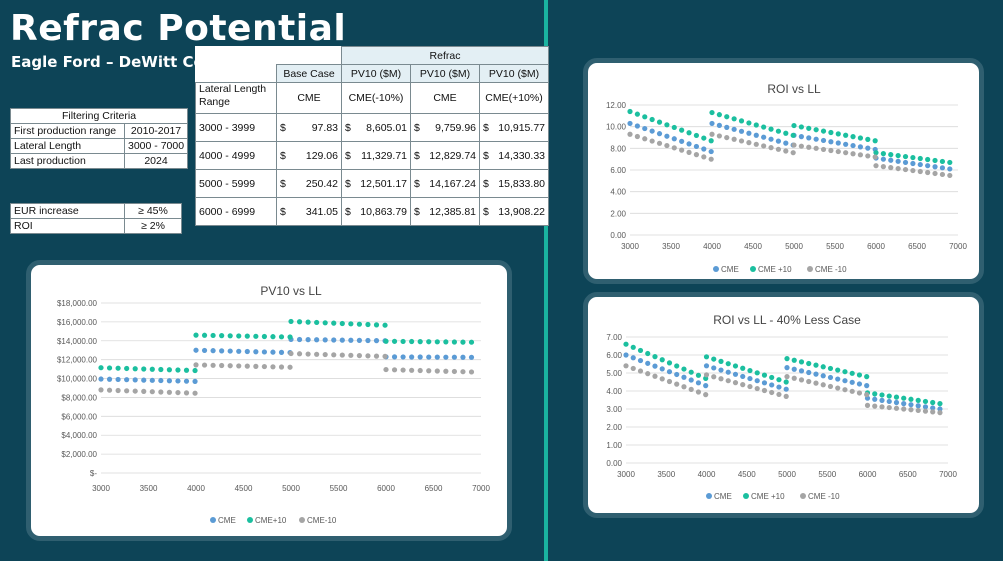 Image resolution: width=1003 pixels, height=561 pixels. I want to click on threshold-value: ≥ 45%, so click(153, 211).